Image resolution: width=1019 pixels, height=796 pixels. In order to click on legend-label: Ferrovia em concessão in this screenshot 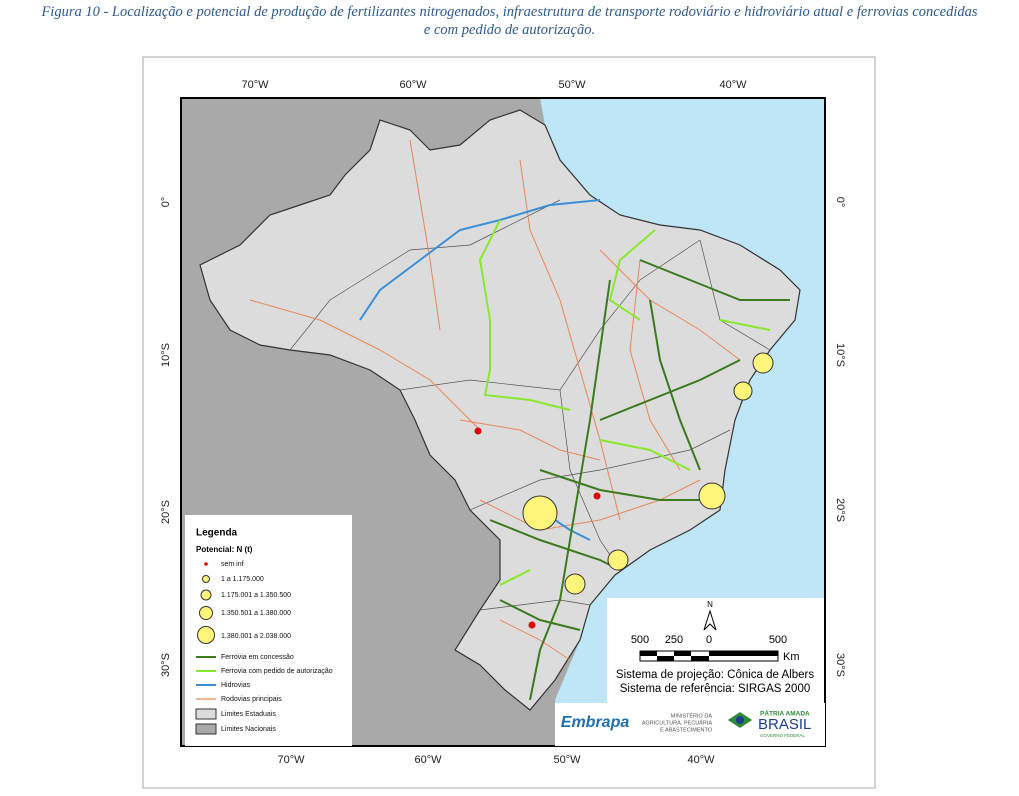, I will do `click(257, 657)`.